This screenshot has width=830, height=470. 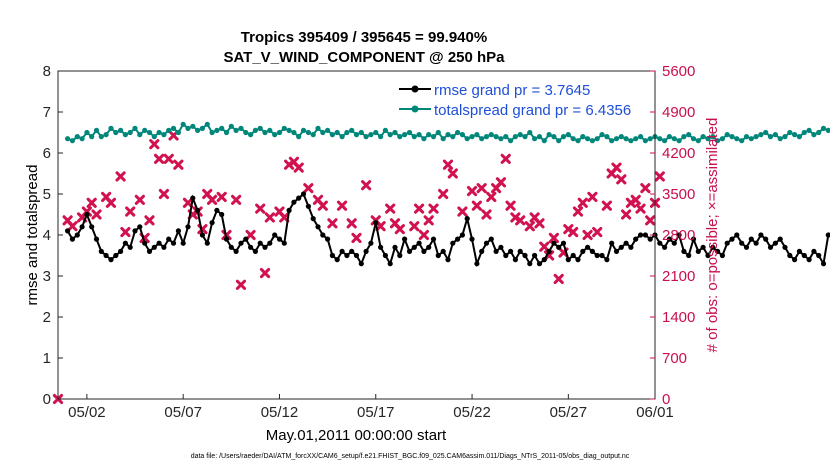 What do you see at coordinates (47, 112) in the screenshot?
I see `left-tick-label: 7` at bounding box center [47, 112].